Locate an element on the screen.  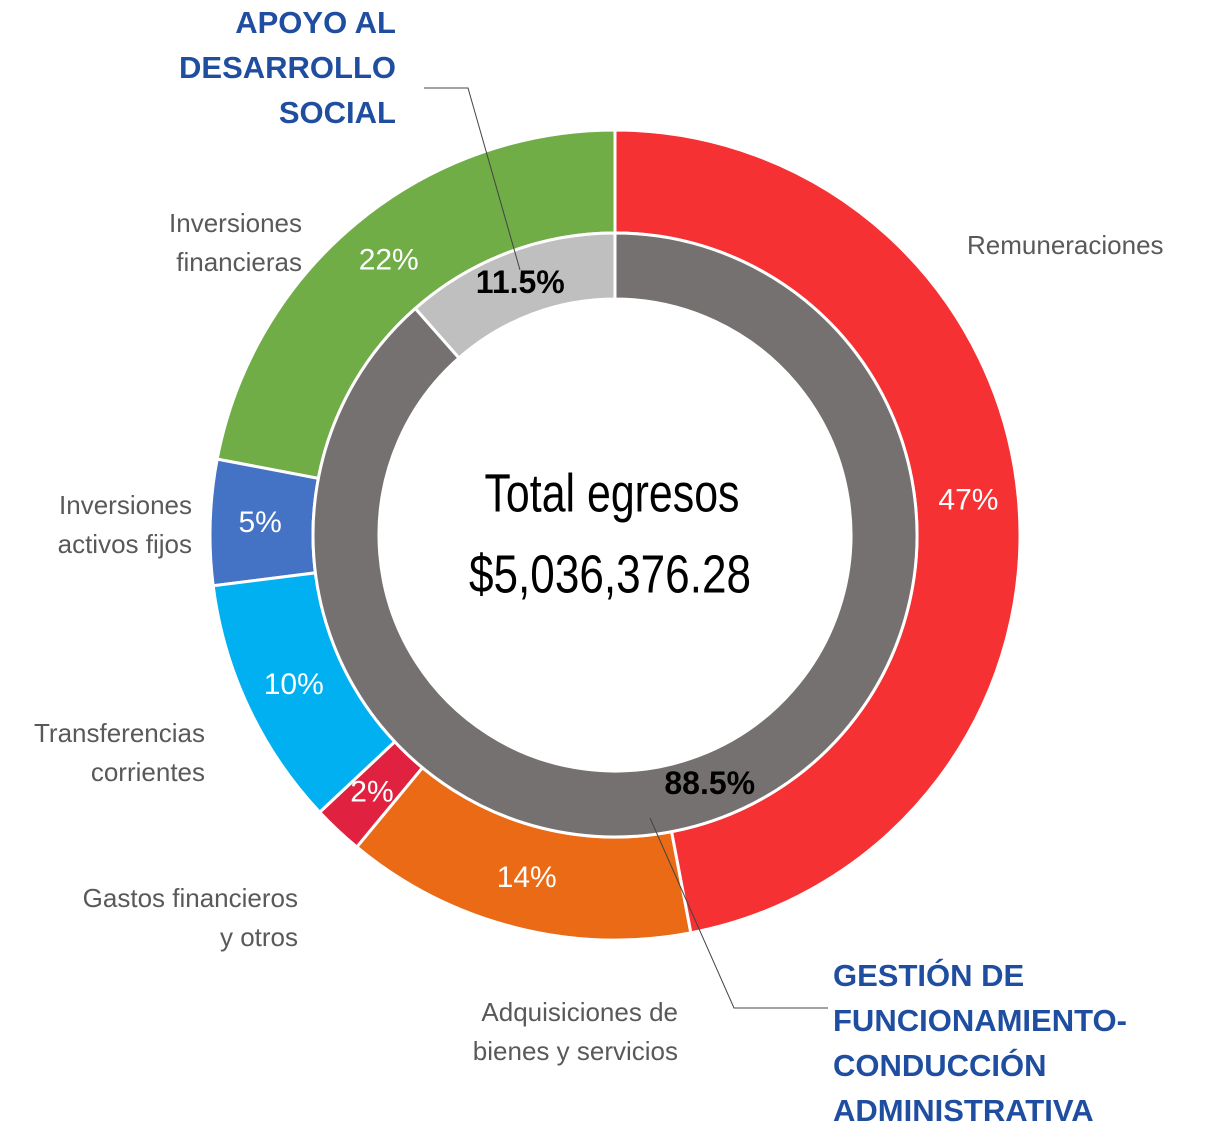
category-label: Gastos financieros y otros is located at coordinates (190, 917).